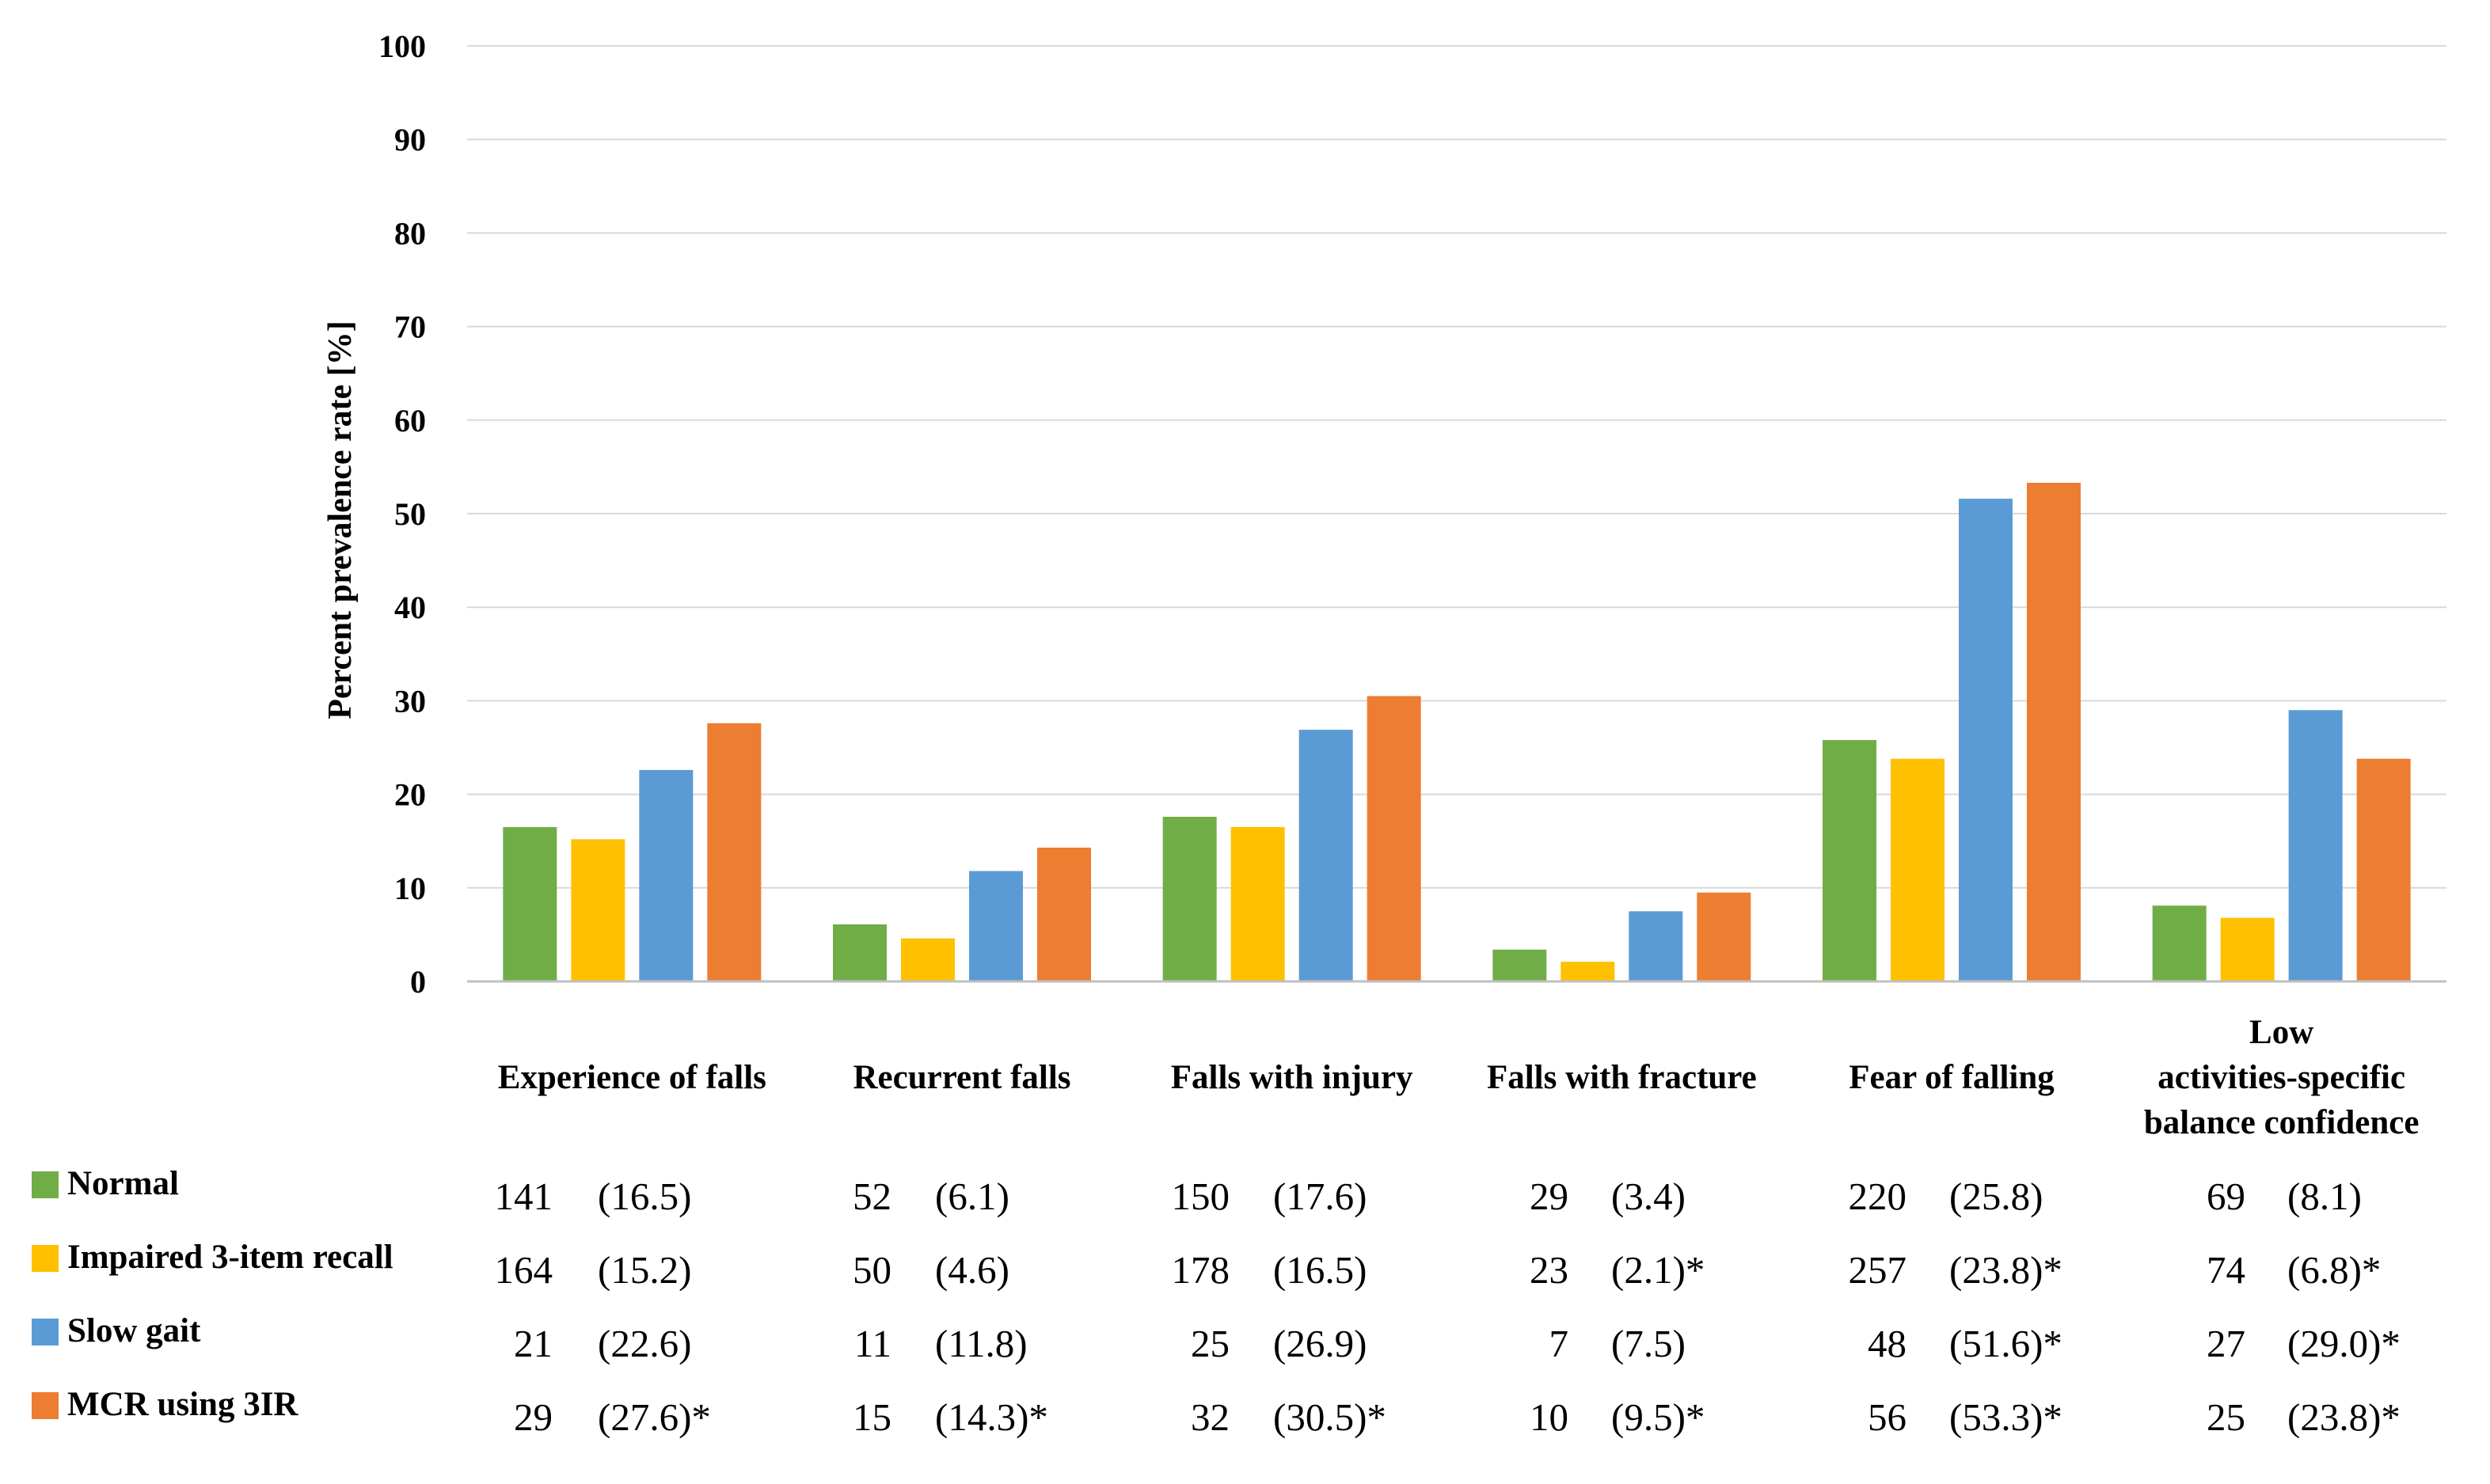  Describe the element at coordinates (2226, 1270) in the screenshot. I see `table-count: 74` at that location.